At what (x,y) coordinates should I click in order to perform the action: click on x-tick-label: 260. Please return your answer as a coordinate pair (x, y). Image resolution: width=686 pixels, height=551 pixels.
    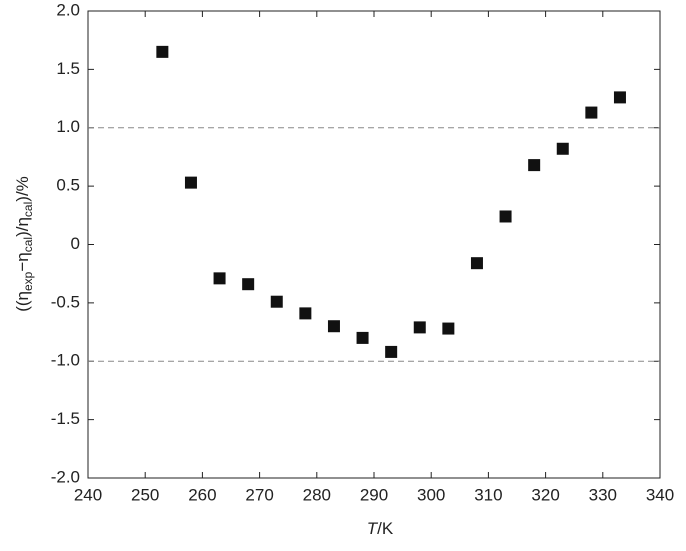
    Looking at the image, I should click on (202, 494).